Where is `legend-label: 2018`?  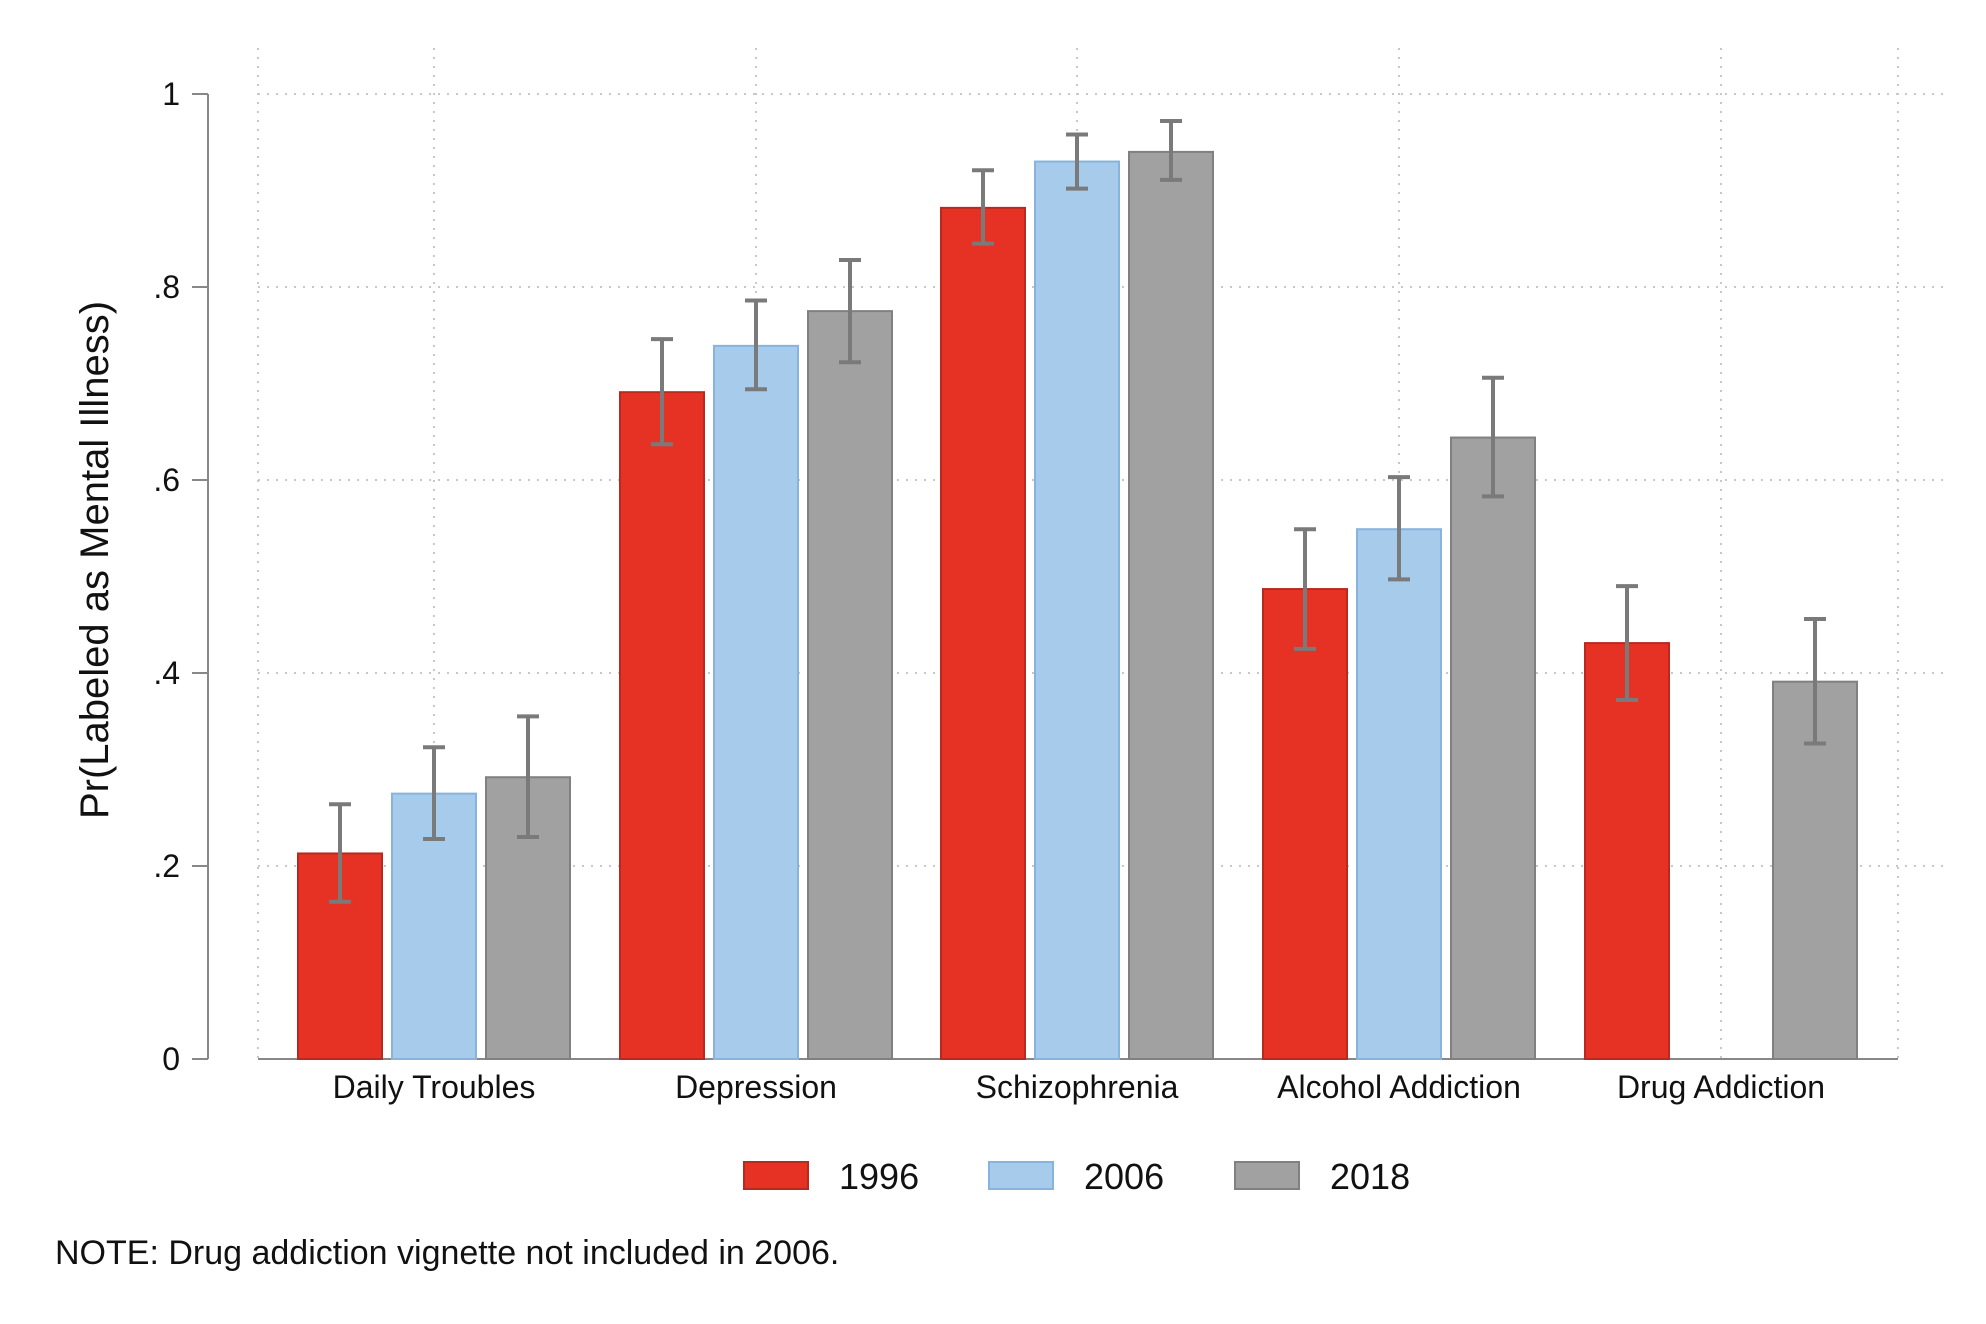
legend-label: 2018 is located at coordinates (1370, 1176).